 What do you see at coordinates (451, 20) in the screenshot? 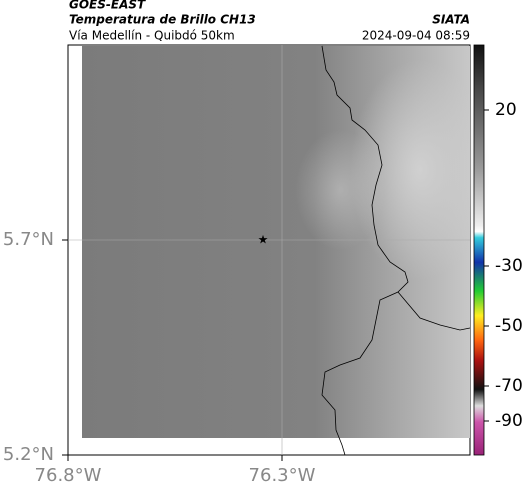
I see `agency: SIATA` at bounding box center [451, 20].